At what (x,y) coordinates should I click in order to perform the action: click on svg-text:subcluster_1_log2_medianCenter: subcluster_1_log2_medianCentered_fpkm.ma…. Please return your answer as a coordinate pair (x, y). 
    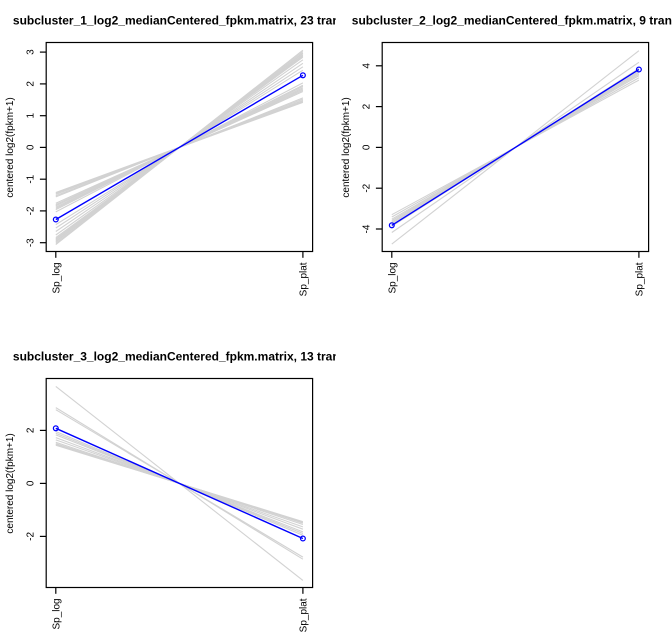
    Looking at the image, I should click on (196, 20).